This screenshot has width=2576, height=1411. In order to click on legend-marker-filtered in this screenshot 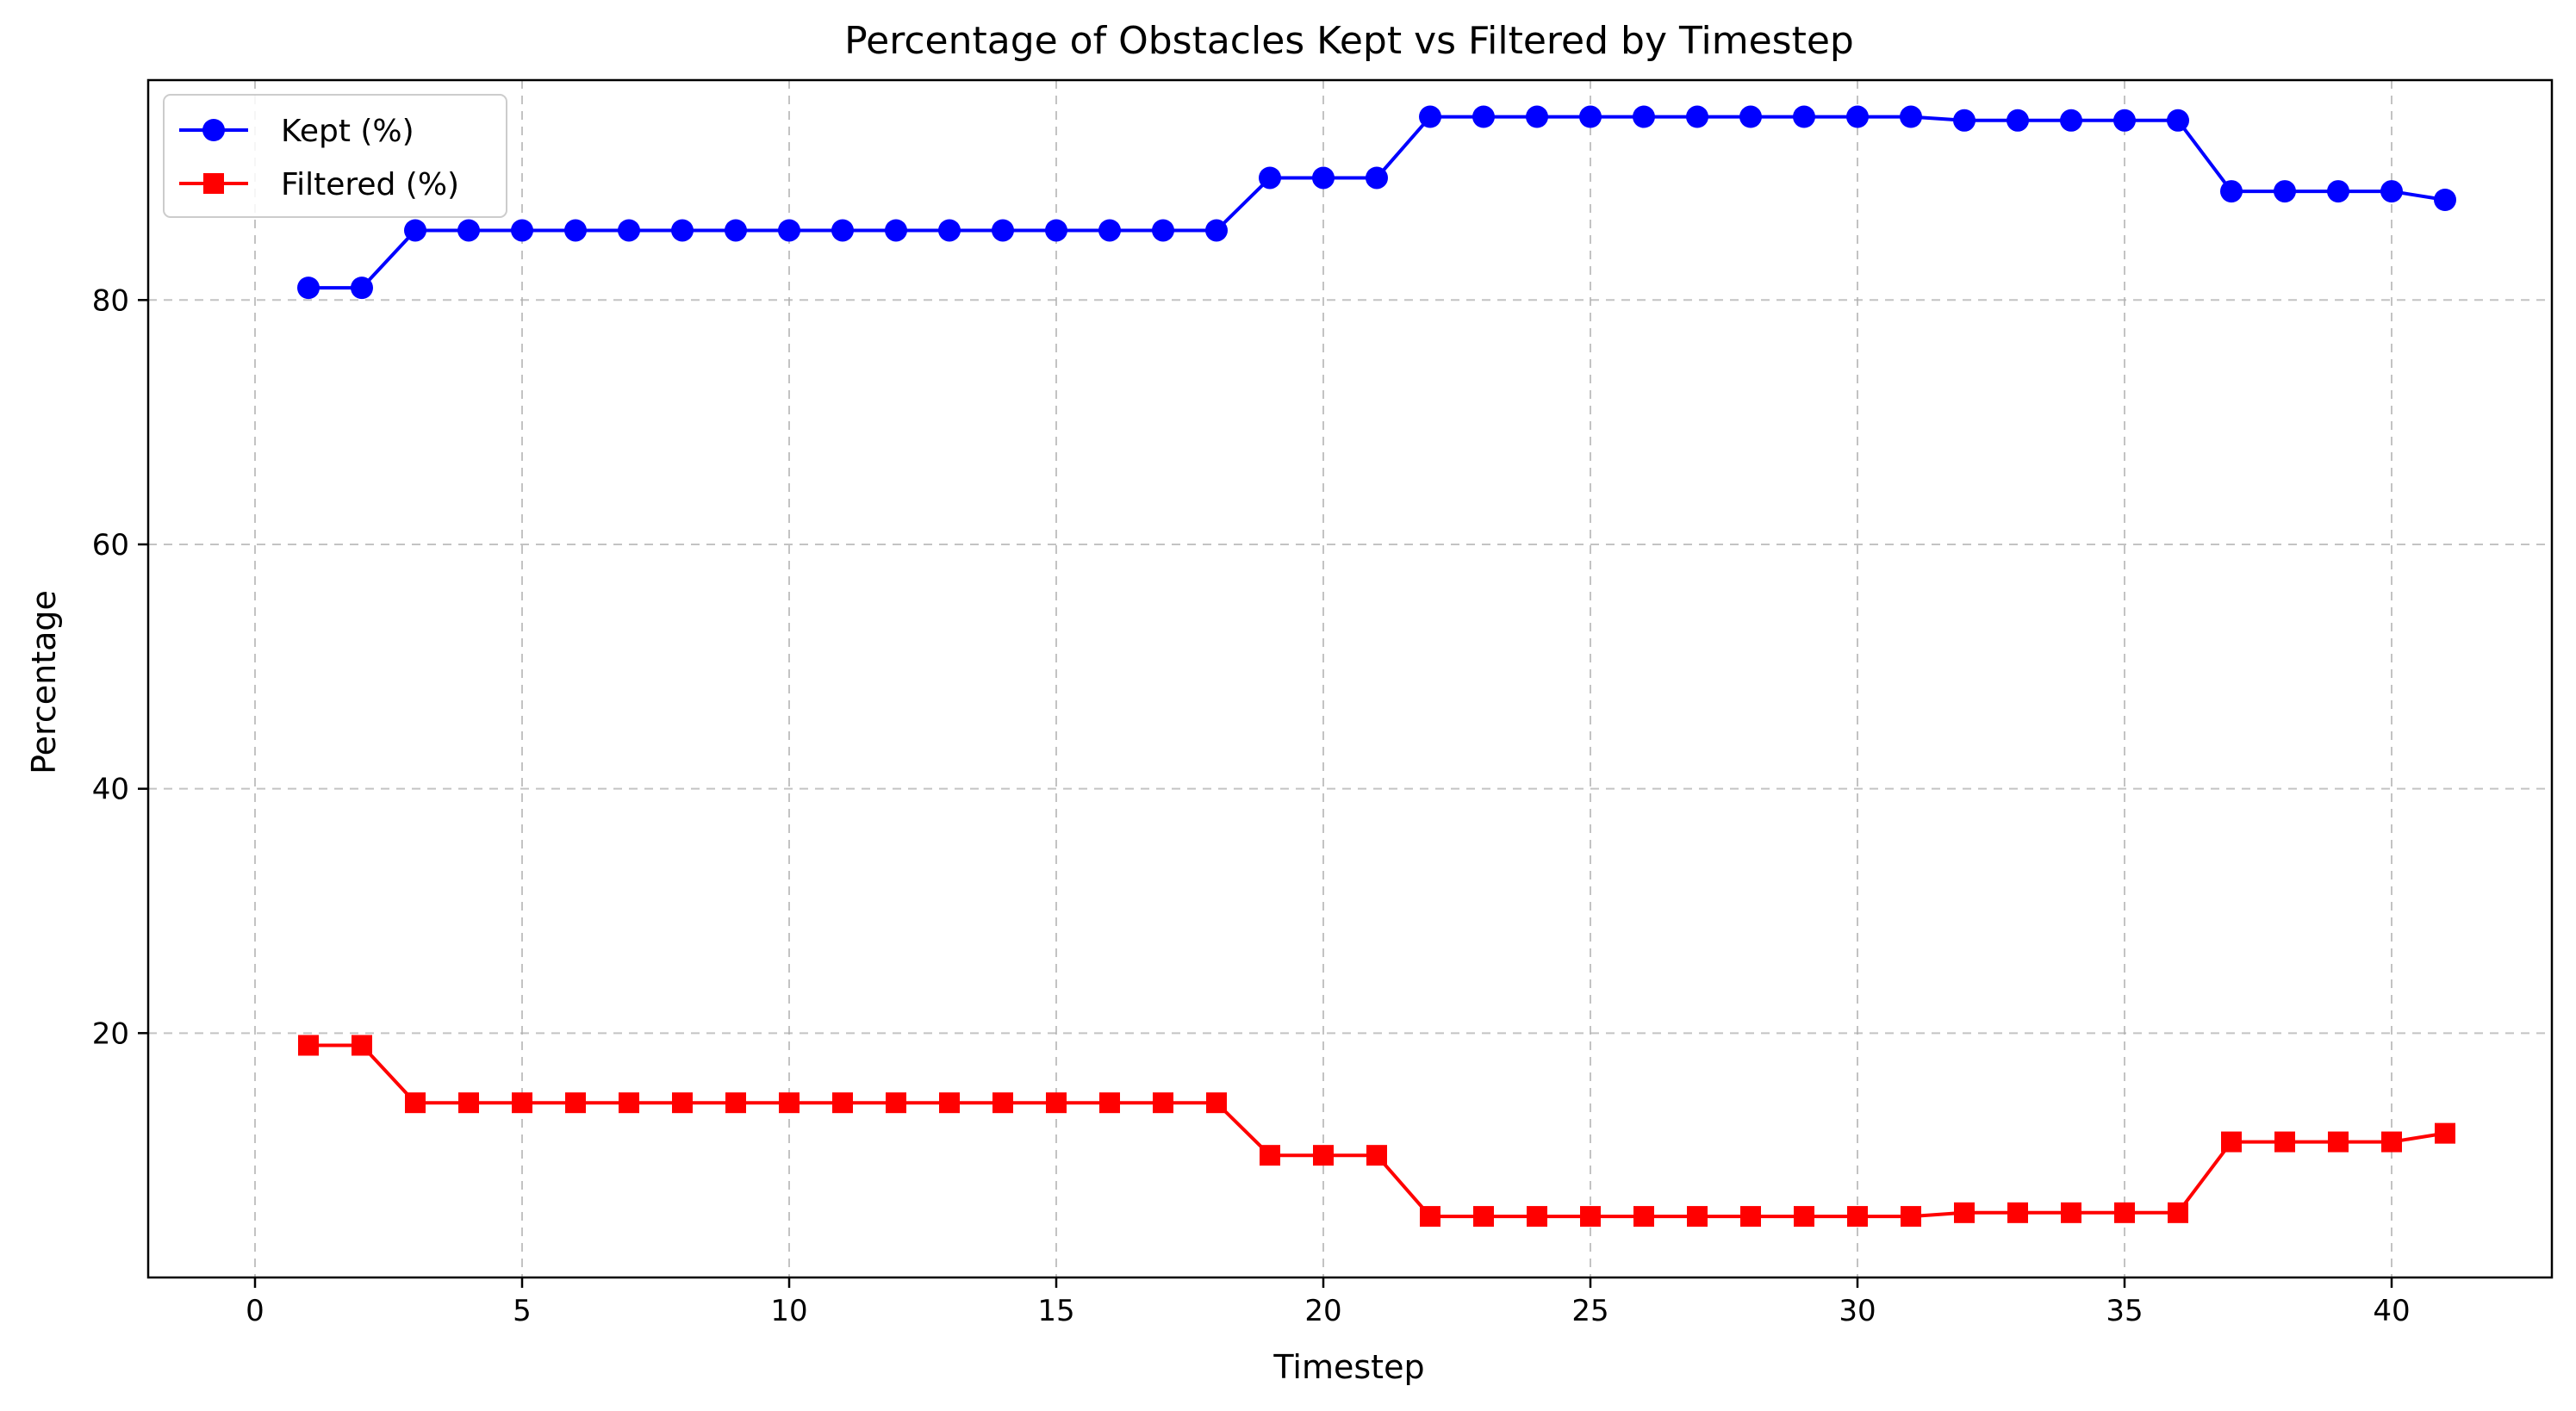, I will do `click(214, 183)`.